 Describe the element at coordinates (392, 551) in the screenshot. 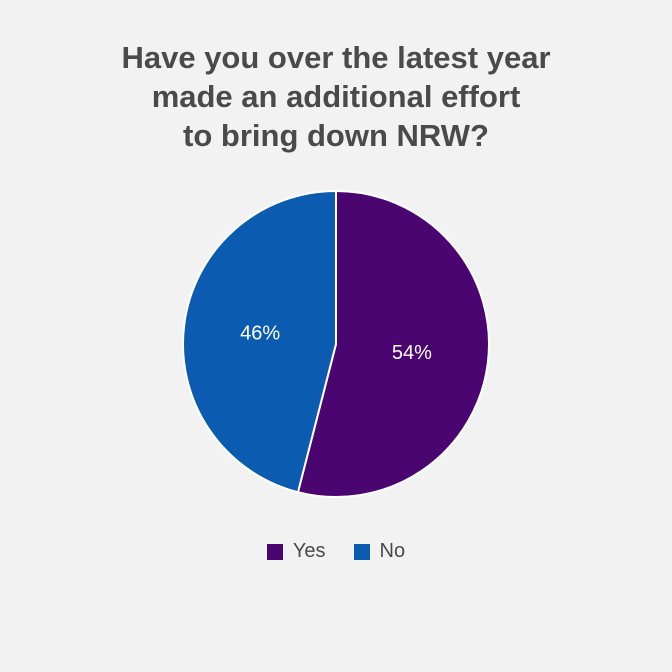

I see `legend-label-no: No` at that location.